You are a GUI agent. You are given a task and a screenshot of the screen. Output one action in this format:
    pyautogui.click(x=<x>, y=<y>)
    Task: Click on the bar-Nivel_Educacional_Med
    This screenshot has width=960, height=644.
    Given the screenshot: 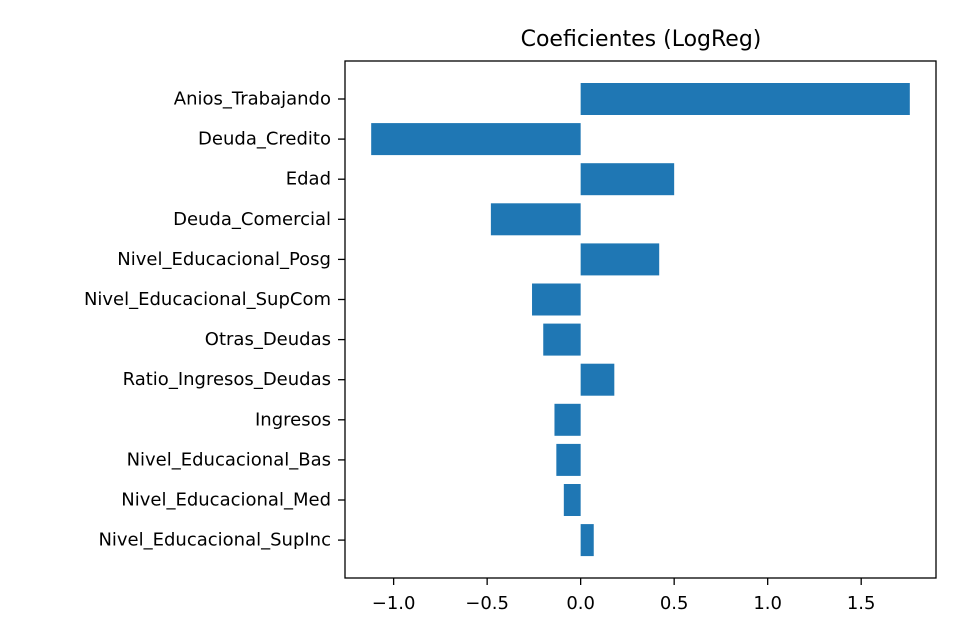 What is the action you would take?
    pyautogui.click(x=572, y=500)
    